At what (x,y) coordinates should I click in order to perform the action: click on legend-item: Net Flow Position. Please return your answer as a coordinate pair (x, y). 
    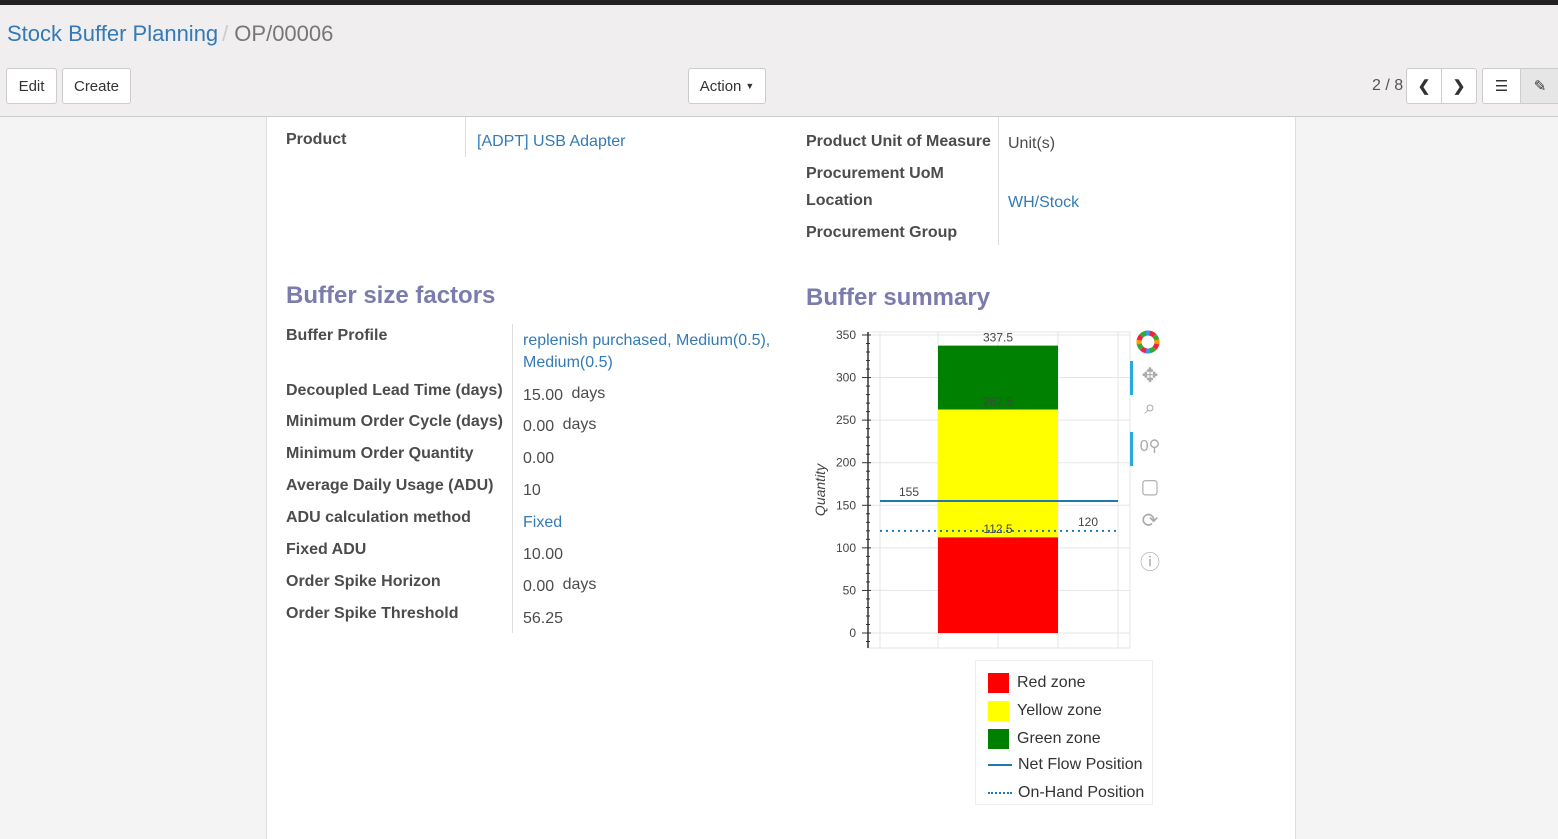
    Looking at the image, I should click on (1065, 765).